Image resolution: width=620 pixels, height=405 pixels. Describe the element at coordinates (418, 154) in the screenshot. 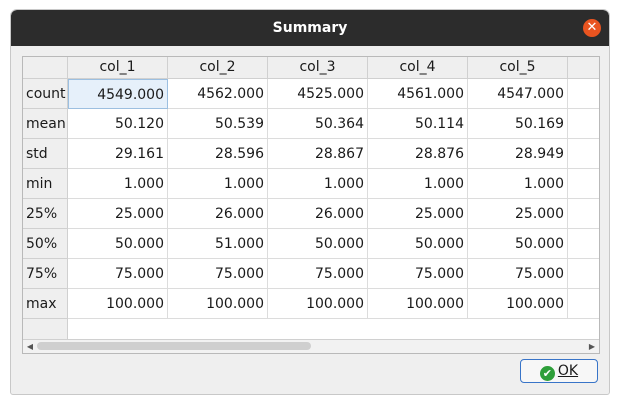

I see `table-cell: 28.876` at that location.